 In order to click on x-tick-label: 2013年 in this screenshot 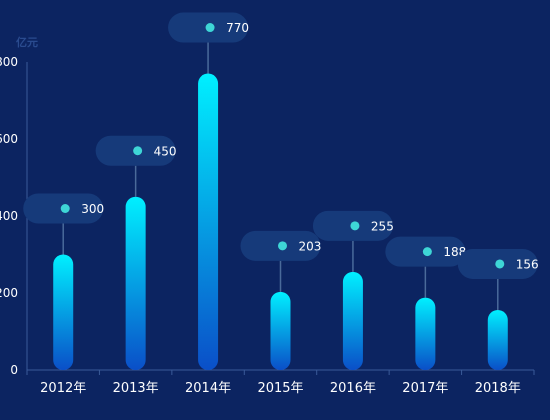, I will do `click(136, 388)`.